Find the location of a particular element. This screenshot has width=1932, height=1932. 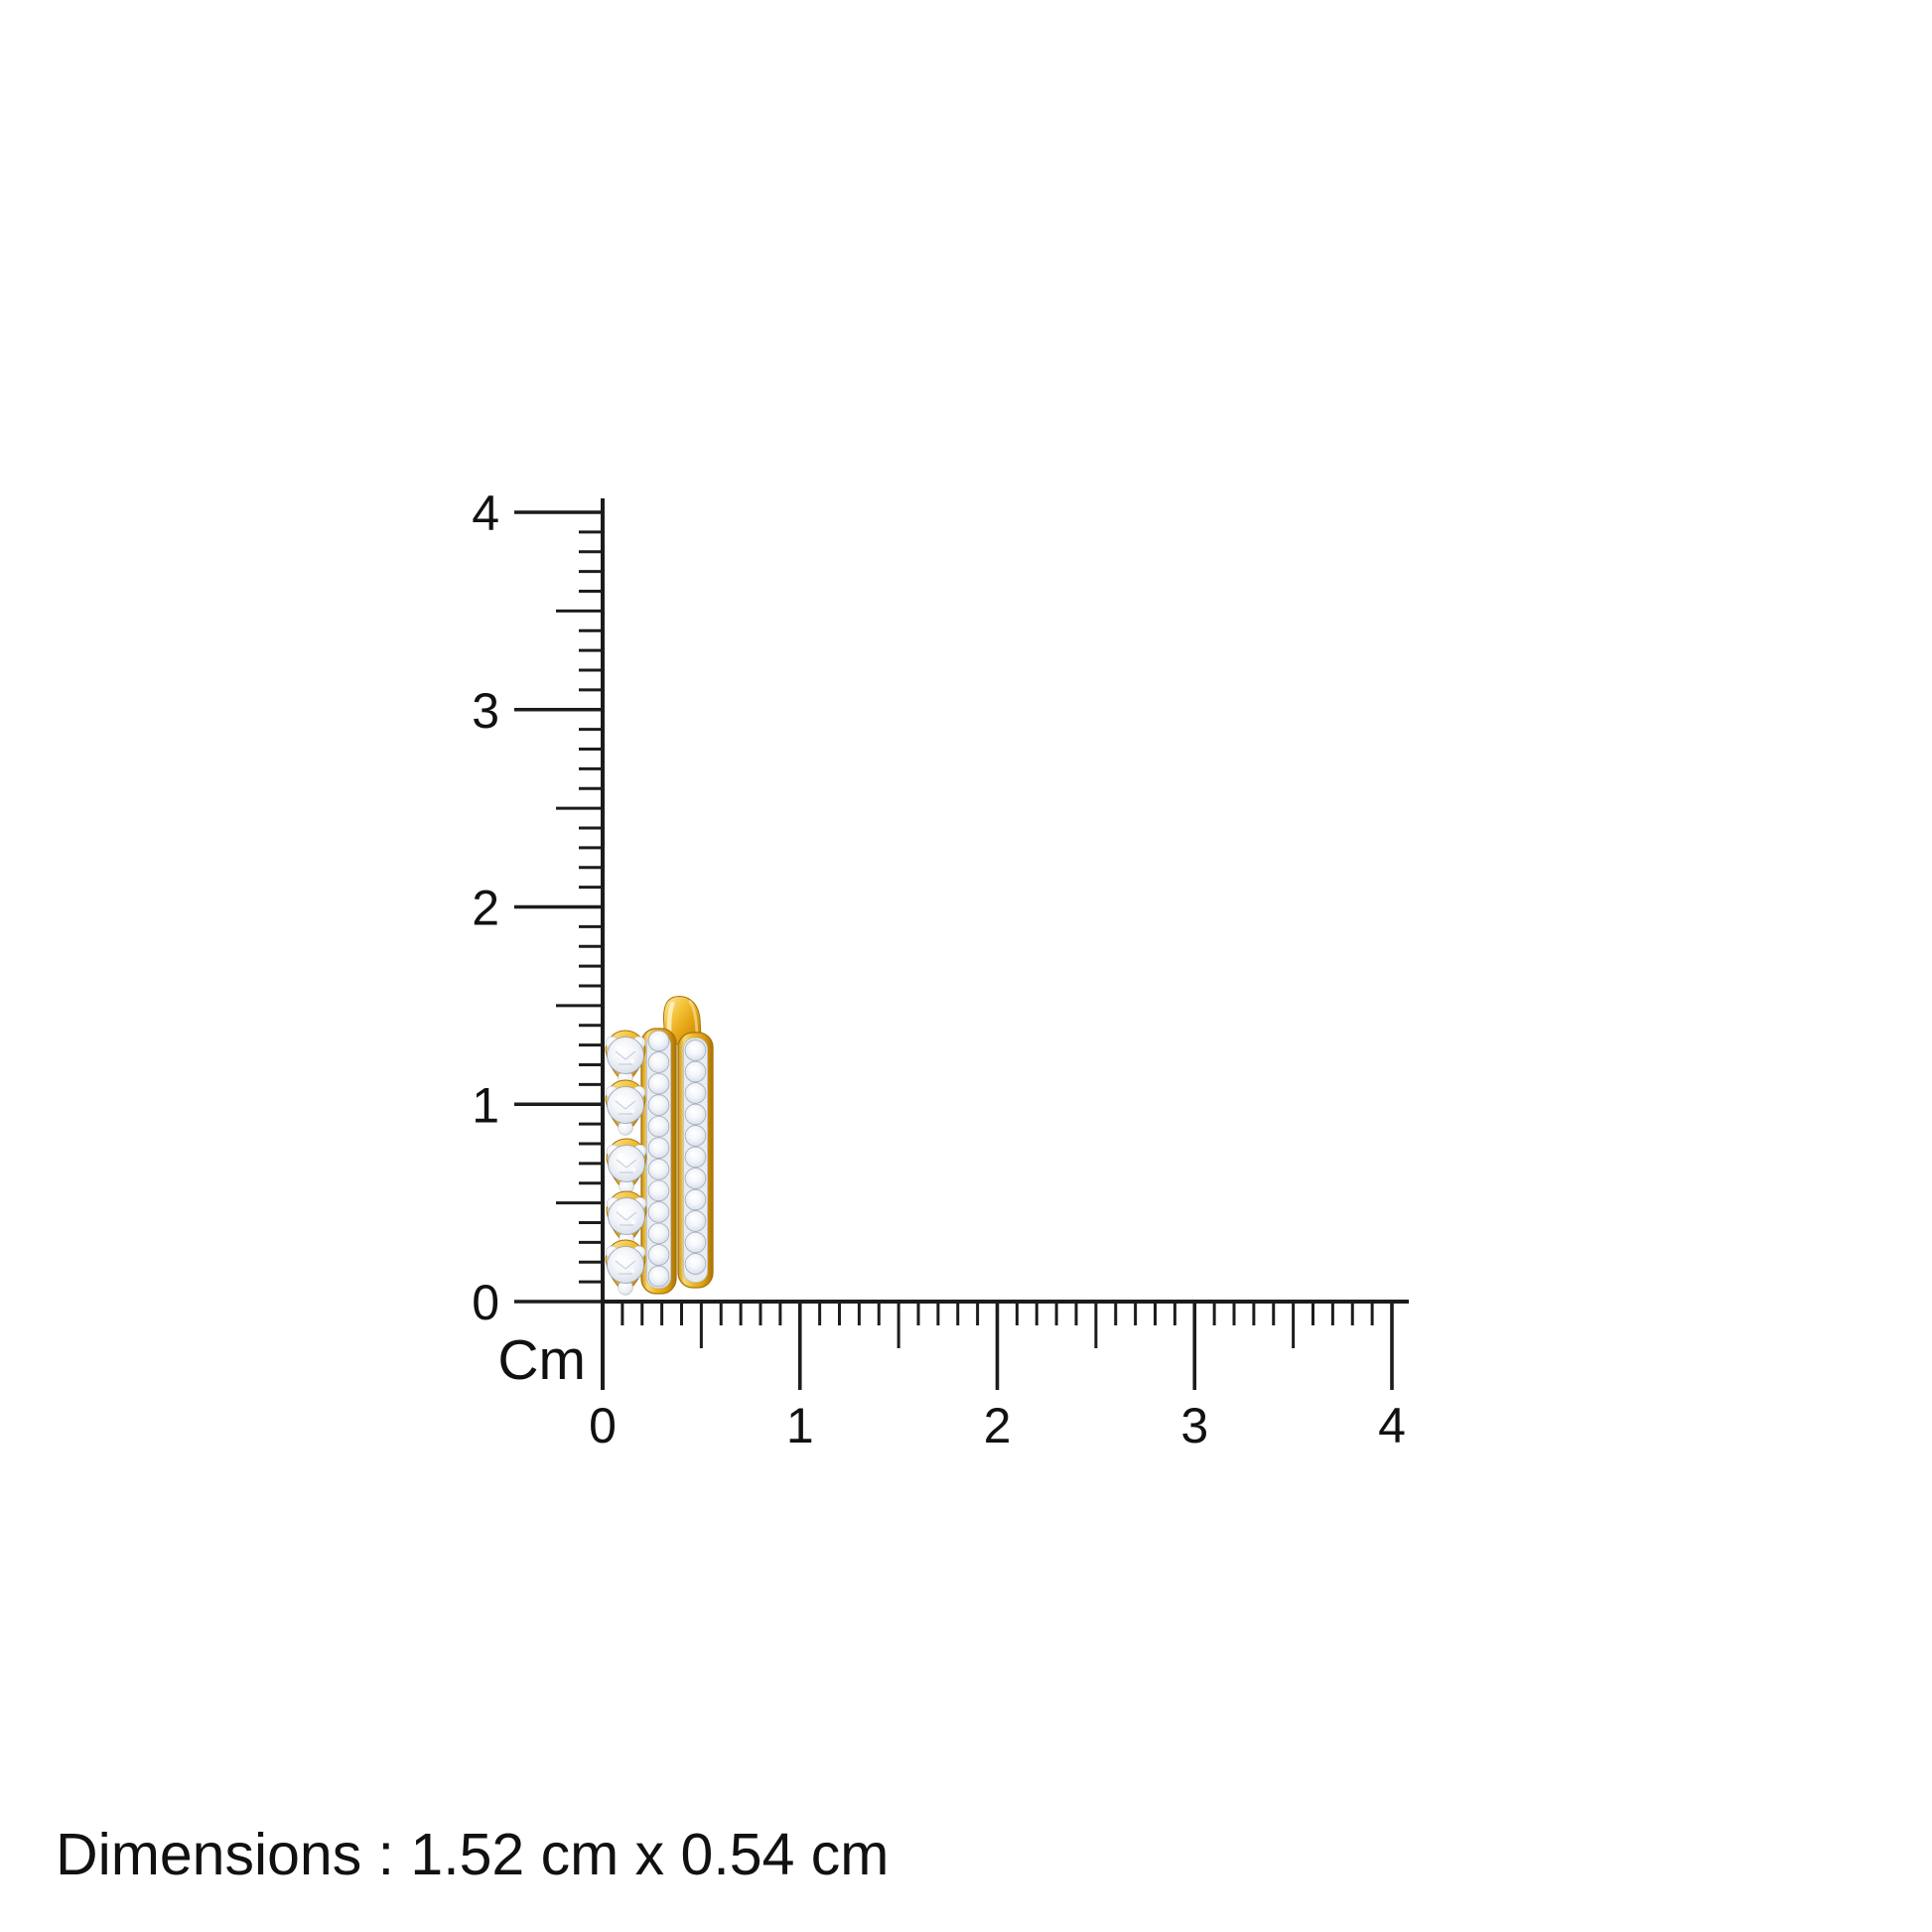

pave-row-right is located at coordinates (695, 1160).